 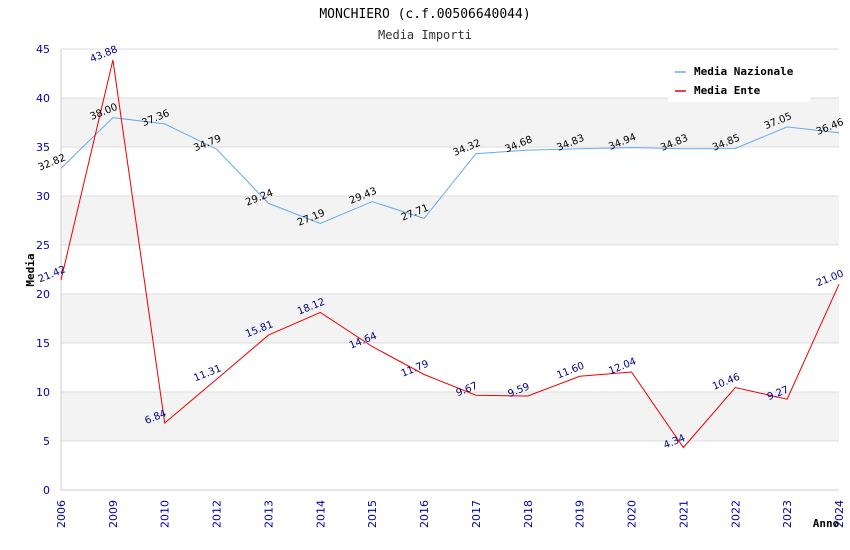 I want to click on y-tick-label: 40, so click(x=43, y=98).